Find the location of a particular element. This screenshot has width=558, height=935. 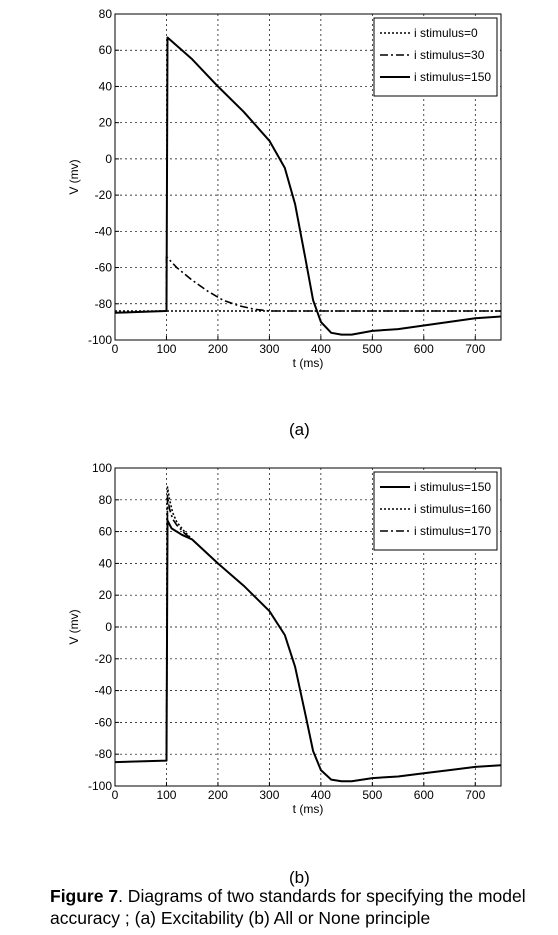

legend-label-2: i stimulus=160 is located at coordinates (452, 509).